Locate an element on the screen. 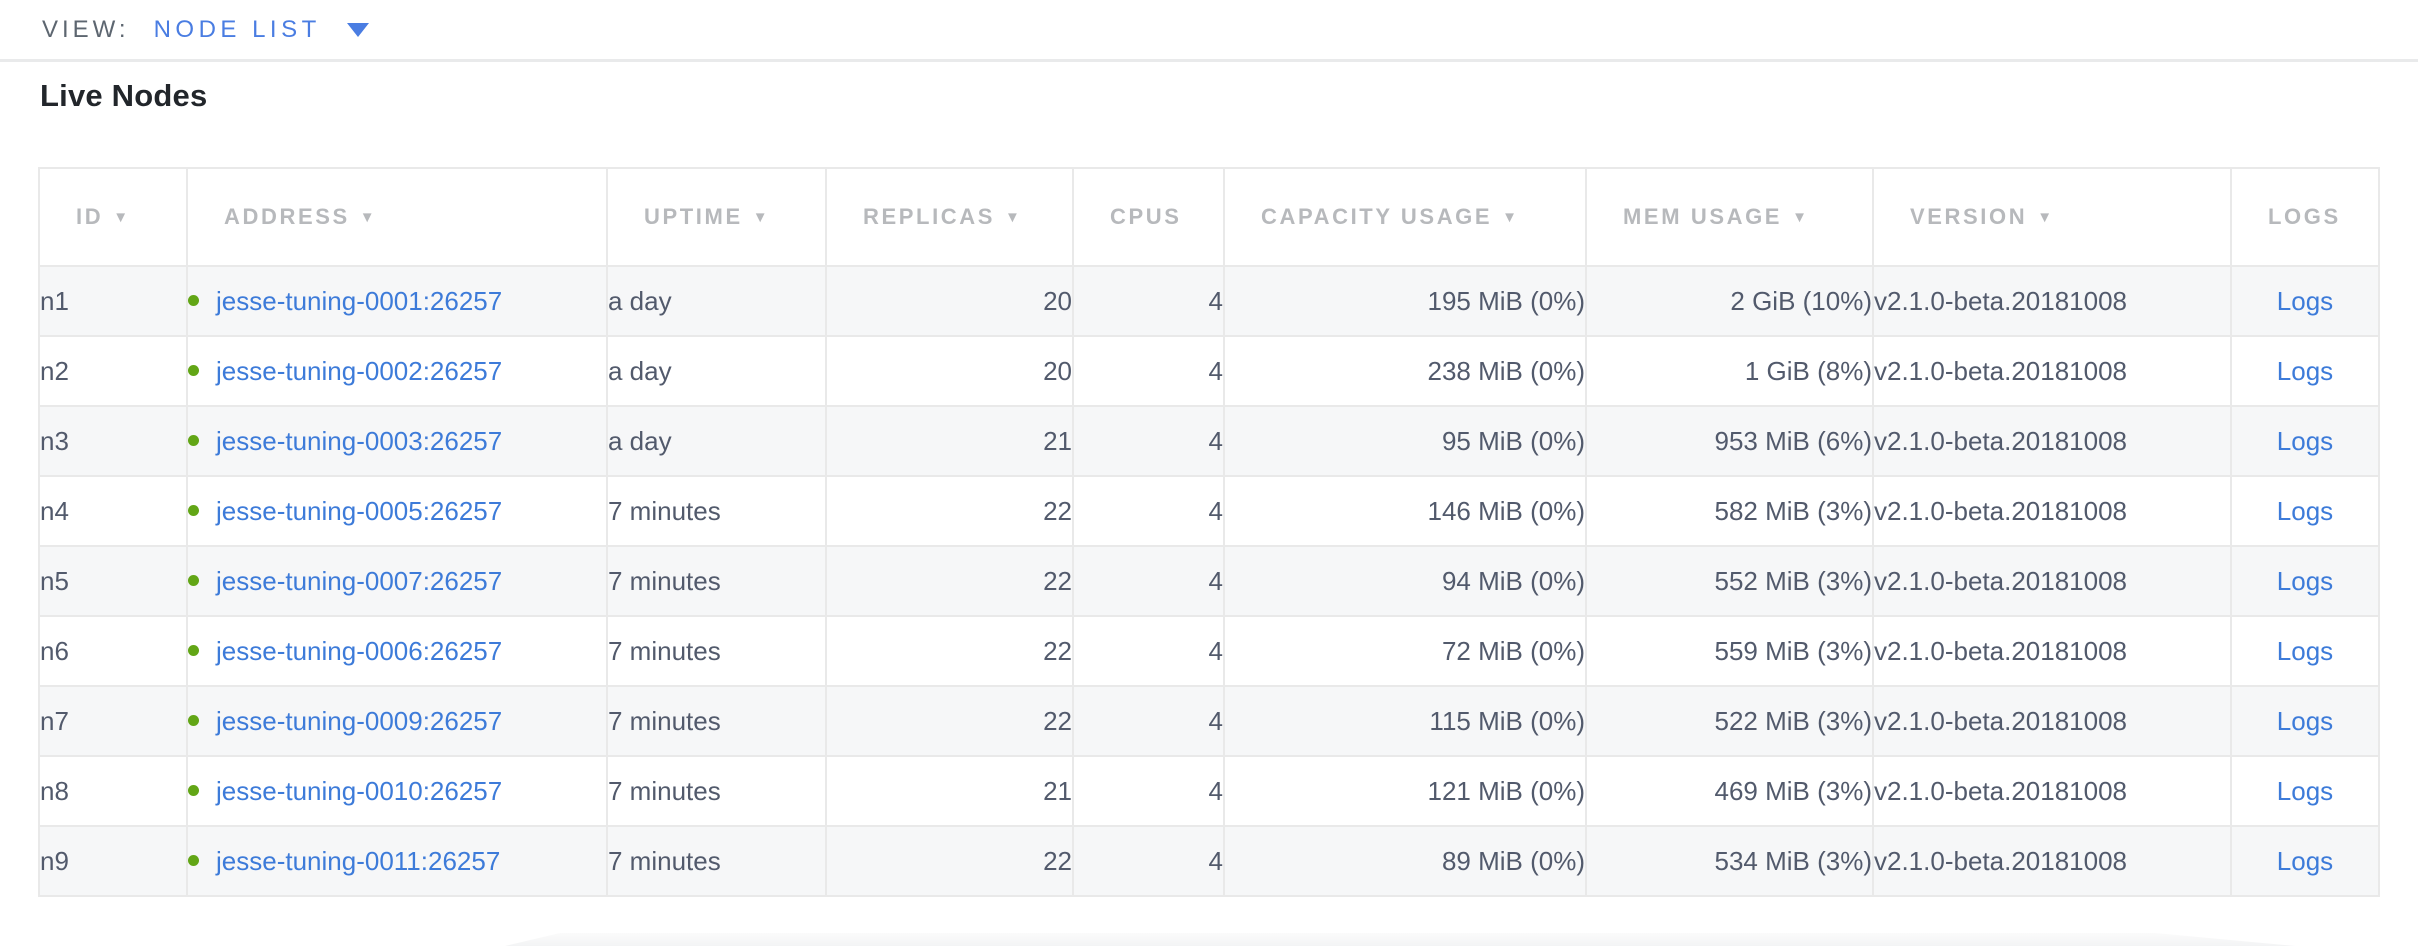  column-header-logs: LOGS is located at coordinates (2305, 217).